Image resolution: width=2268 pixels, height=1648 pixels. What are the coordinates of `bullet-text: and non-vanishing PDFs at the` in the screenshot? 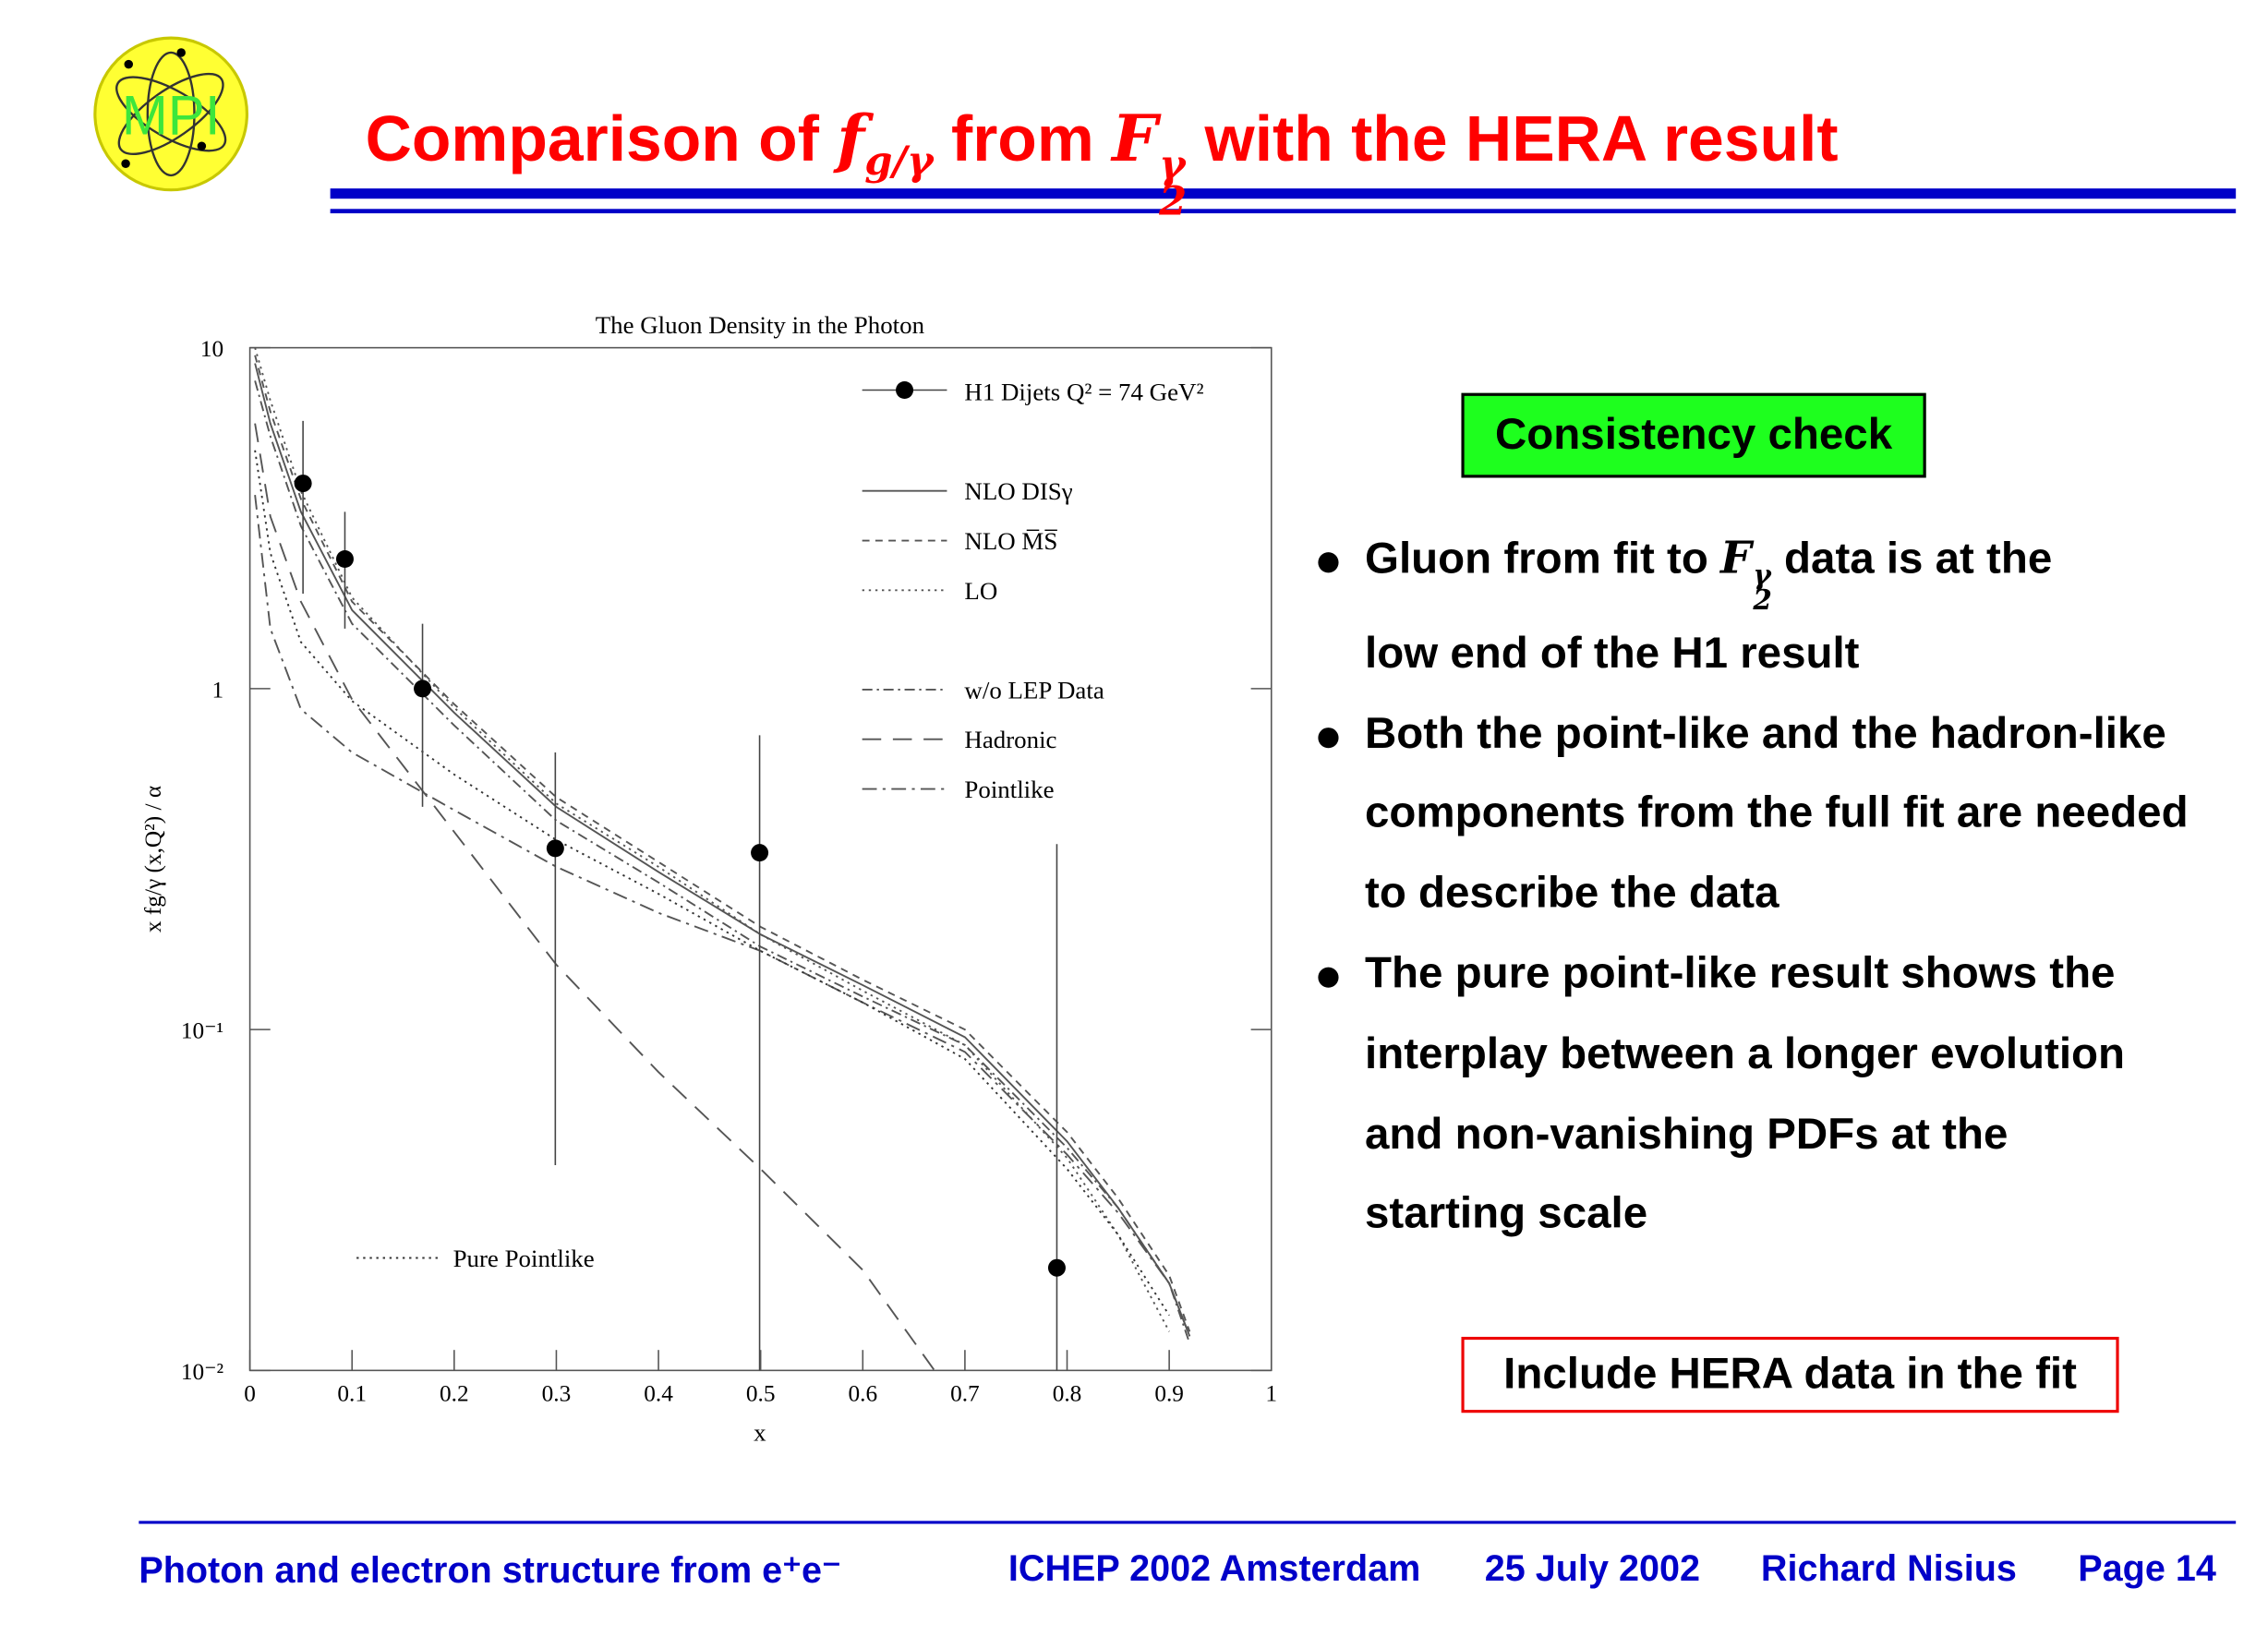 It's located at (1687, 1134).